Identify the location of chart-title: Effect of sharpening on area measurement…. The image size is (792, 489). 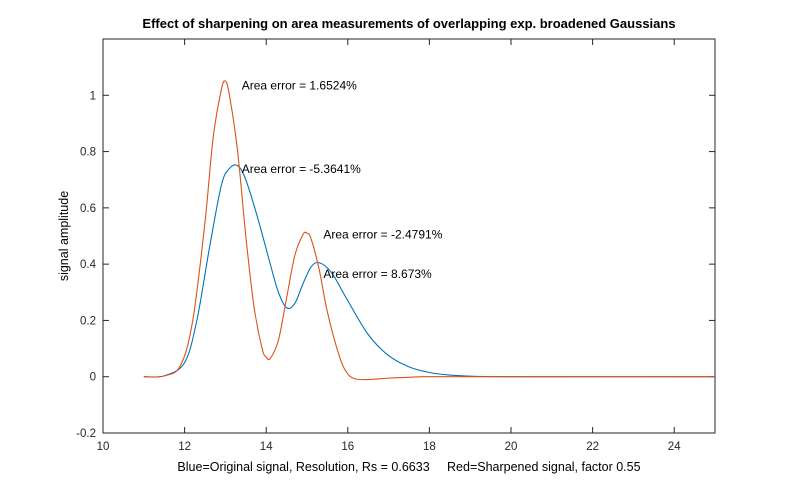
(408, 23).